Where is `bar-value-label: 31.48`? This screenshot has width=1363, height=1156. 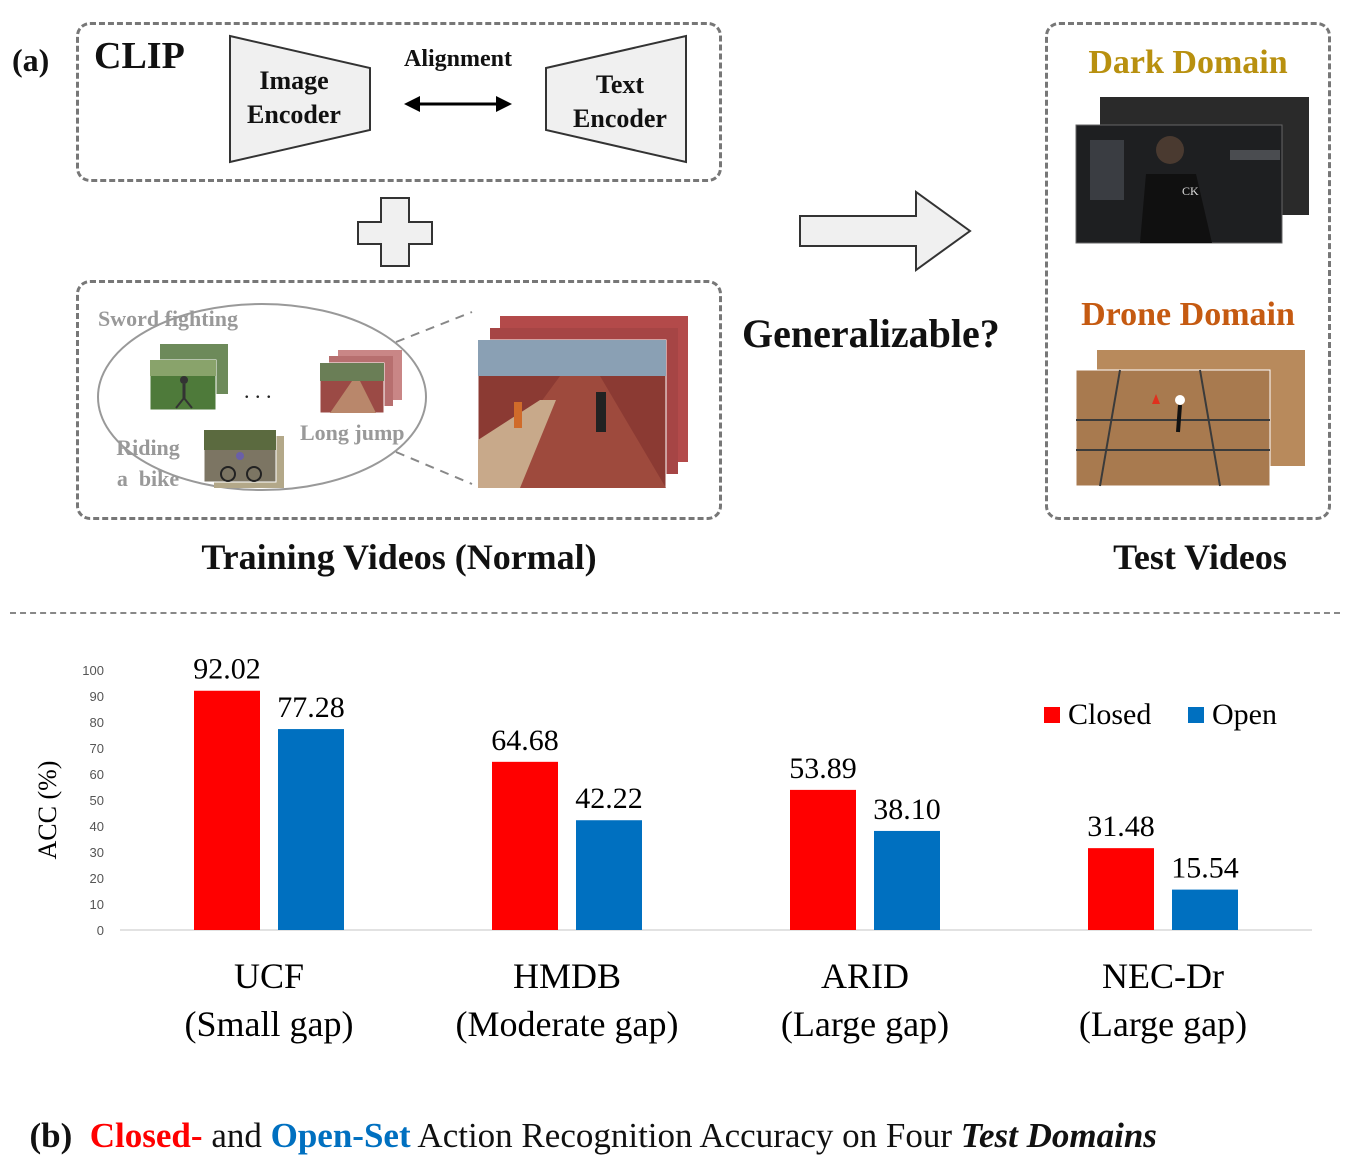
bar-value-label: 31.48 is located at coordinates (1121, 826).